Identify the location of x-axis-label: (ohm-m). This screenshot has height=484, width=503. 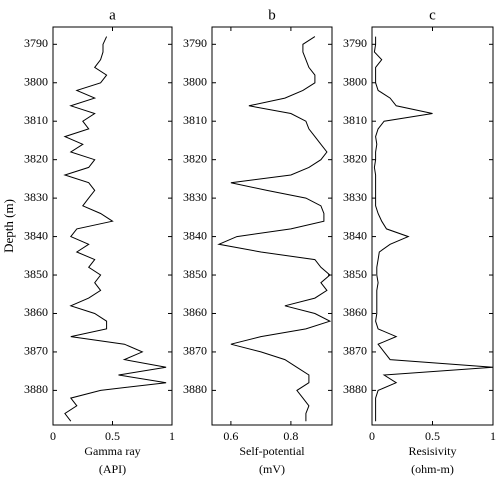
(432, 469).